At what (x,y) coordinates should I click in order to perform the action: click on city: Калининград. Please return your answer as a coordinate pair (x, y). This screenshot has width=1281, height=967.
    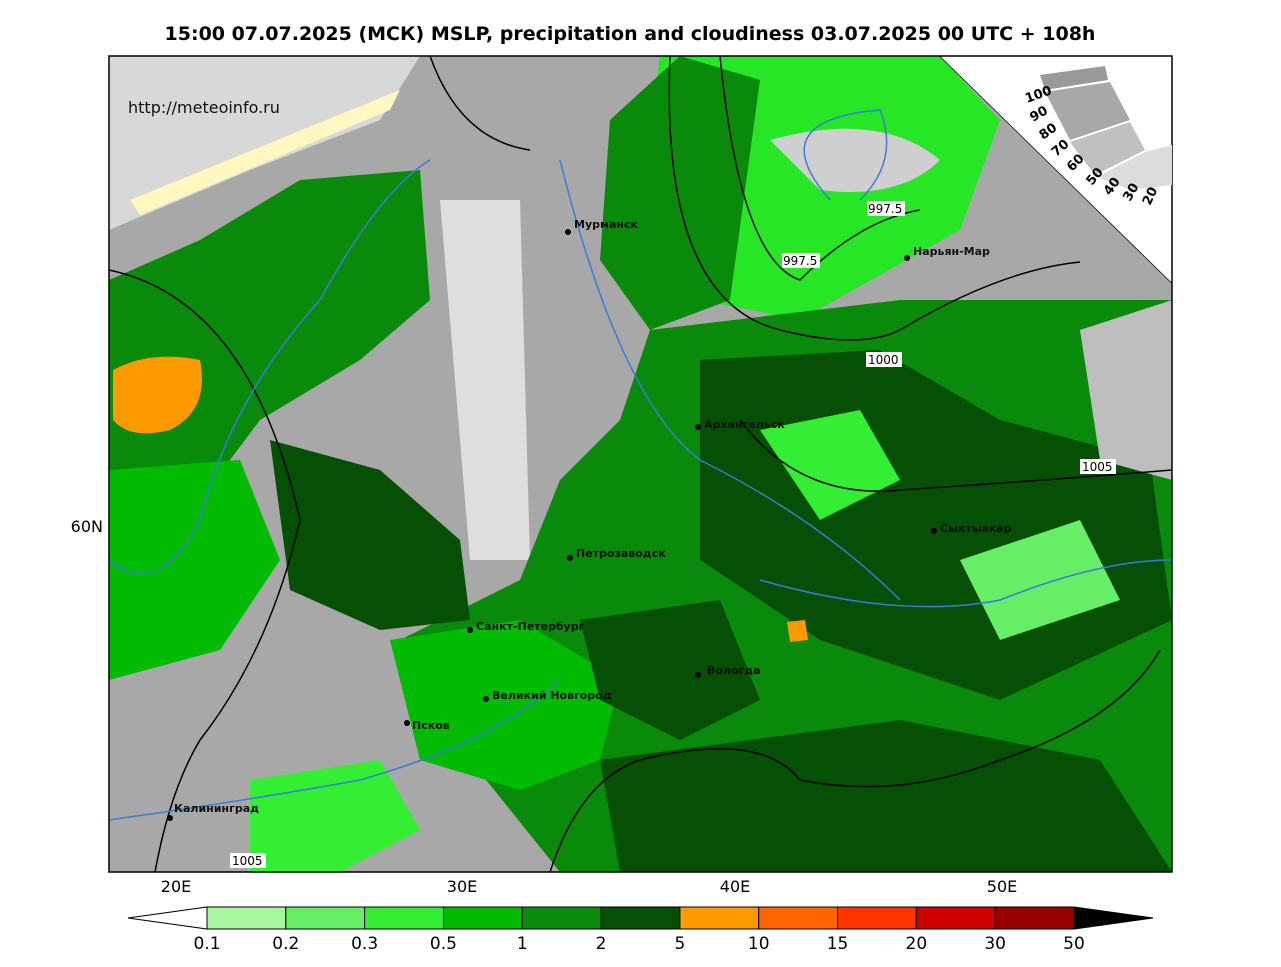
    Looking at the image, I should click on (216, 808).